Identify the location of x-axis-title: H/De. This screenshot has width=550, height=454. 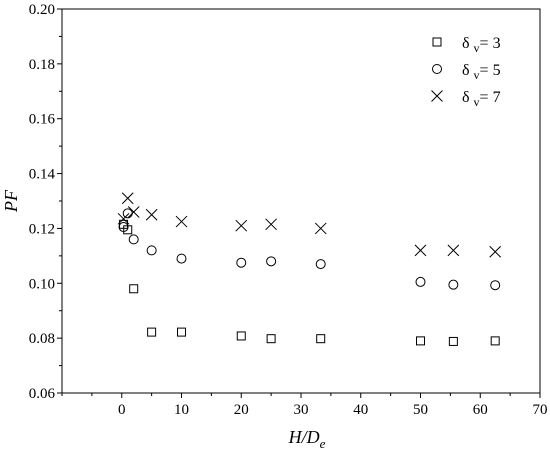
(307, 439).